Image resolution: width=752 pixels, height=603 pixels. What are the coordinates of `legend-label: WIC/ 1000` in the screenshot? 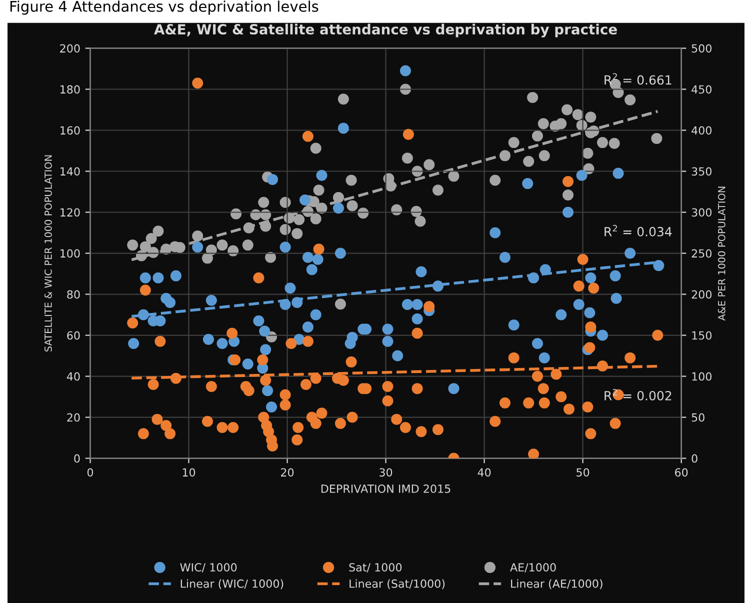 It's located at (208, 567).